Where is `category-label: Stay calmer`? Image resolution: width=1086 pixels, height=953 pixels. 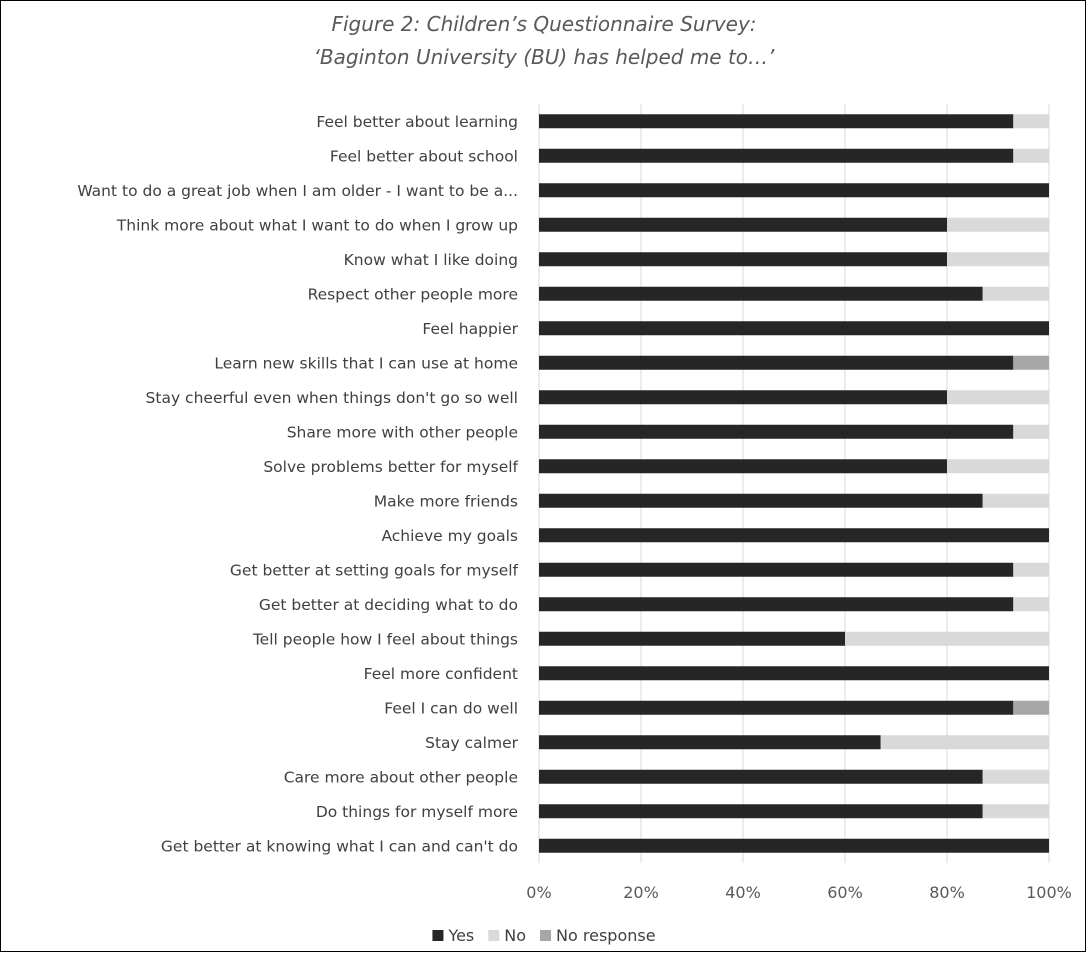 category-label: Stay calmer is located at coordinates (471, 743).